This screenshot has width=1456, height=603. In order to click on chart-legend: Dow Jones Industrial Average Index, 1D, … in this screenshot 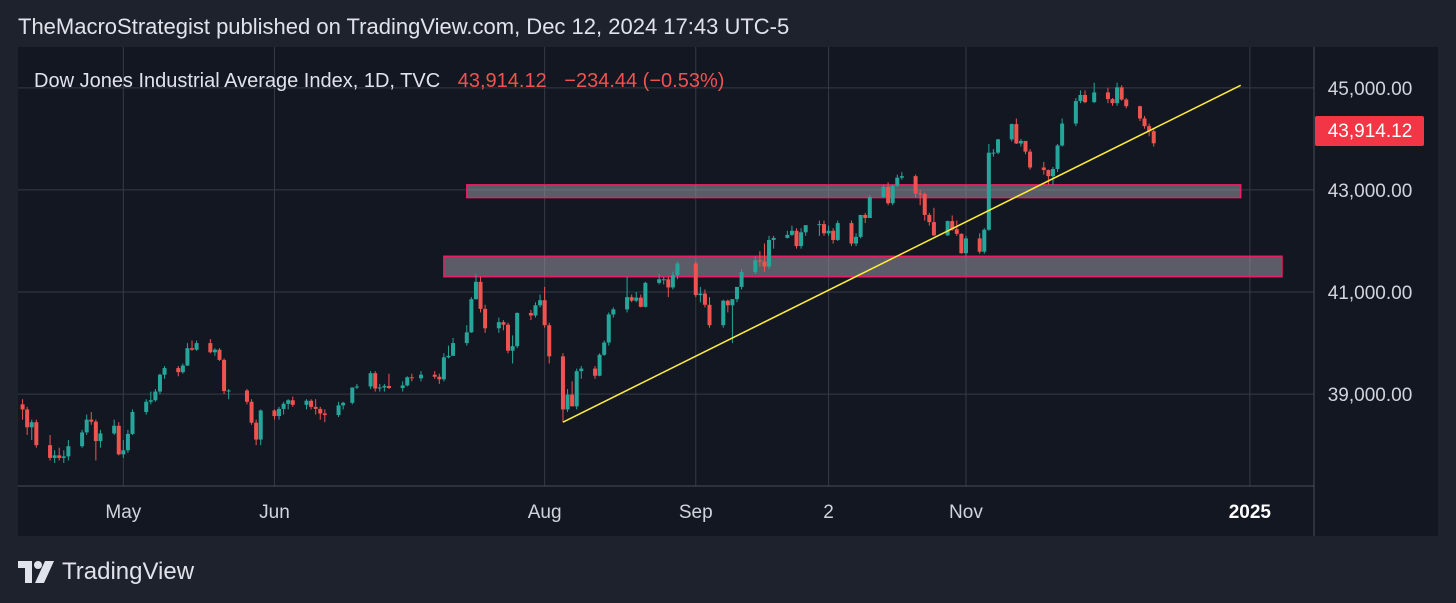, I will do `click(379, 81)`.